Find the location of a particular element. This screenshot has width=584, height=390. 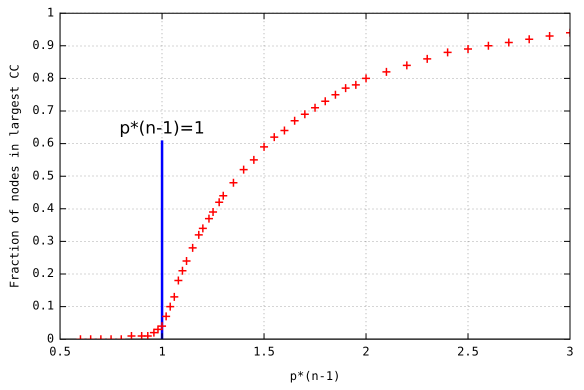

x-tick-label: 3 is located at coordinates (570, 351).